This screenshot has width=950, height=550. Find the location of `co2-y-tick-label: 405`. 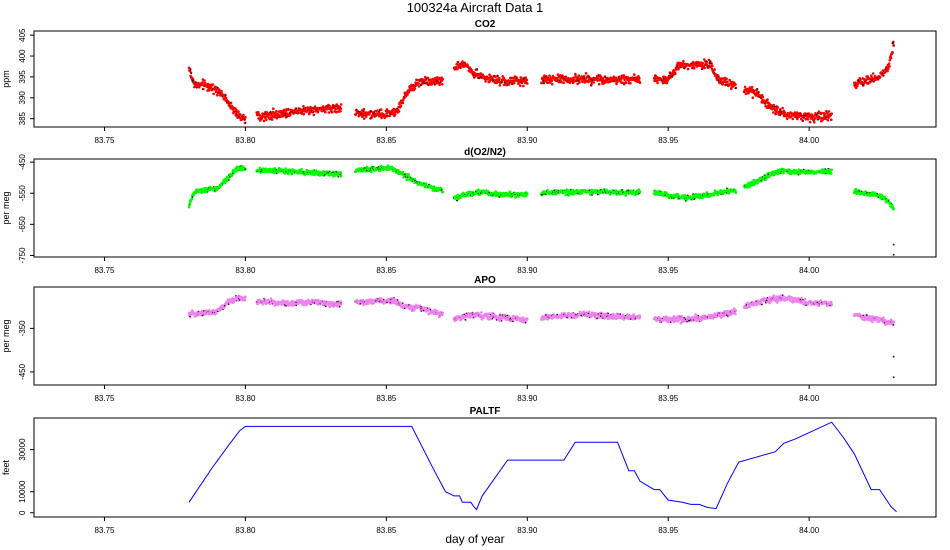

co2-y-tick-label: 405 is located at coordinates (22, 35).